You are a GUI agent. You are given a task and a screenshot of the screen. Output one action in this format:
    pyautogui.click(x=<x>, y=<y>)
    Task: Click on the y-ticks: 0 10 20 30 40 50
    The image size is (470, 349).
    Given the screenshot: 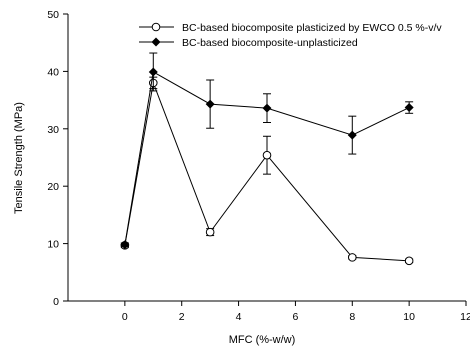 What is the action you would take?
    pyautogui.click(x=57, y=158)
    